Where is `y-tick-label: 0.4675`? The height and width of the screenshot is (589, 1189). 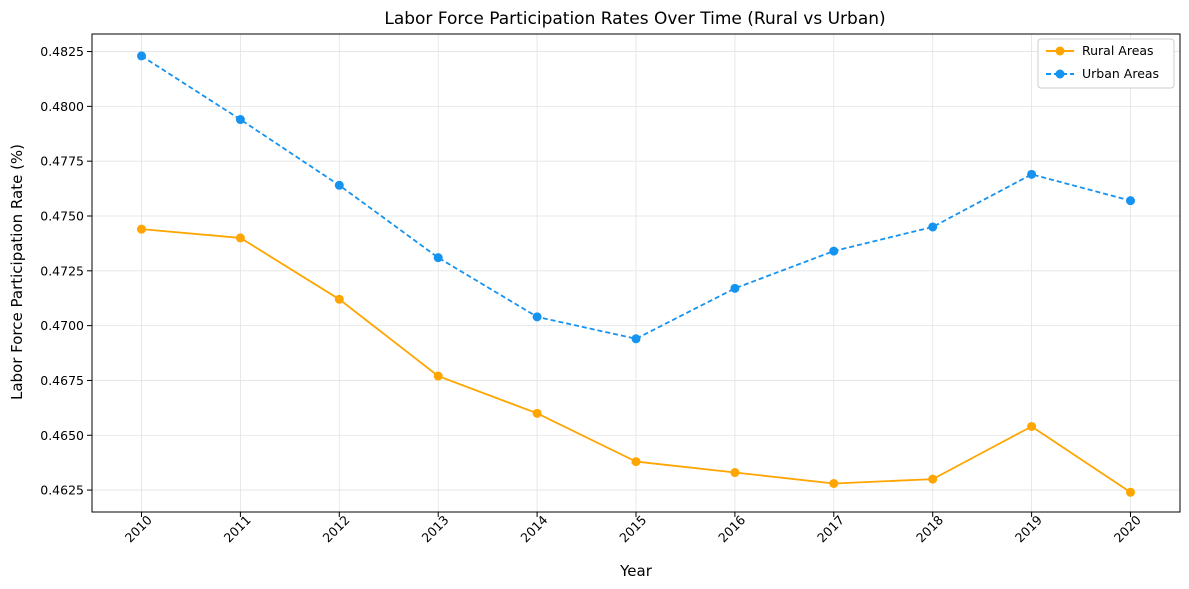
y-tick-label: 0.4675 is located at coordinates (62, 380).